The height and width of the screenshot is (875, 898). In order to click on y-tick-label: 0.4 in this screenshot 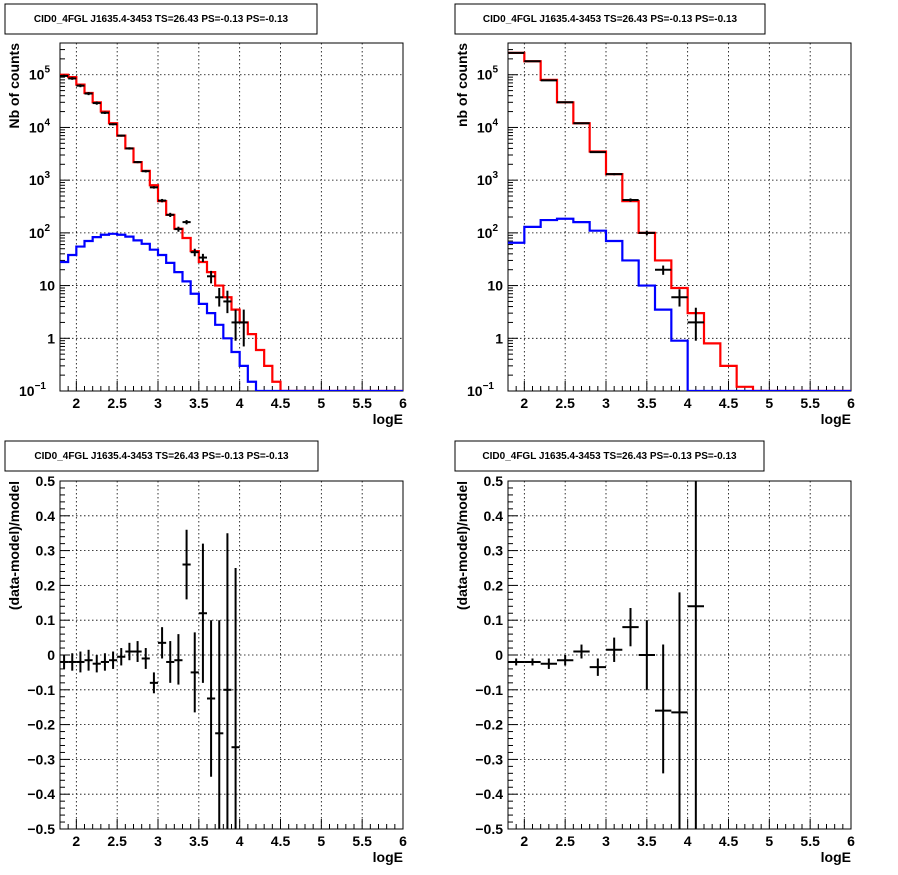, I will do `click(46, 516)`.